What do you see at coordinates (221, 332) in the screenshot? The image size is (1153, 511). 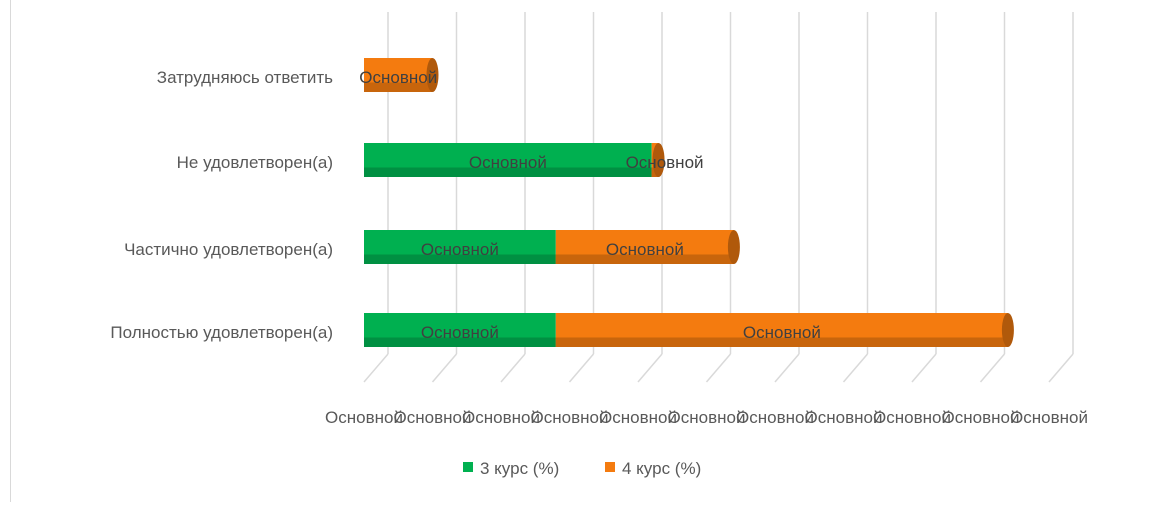 I see `y-category-label: Полностью удовлетворен(а)` at bounding box center [221, 332].